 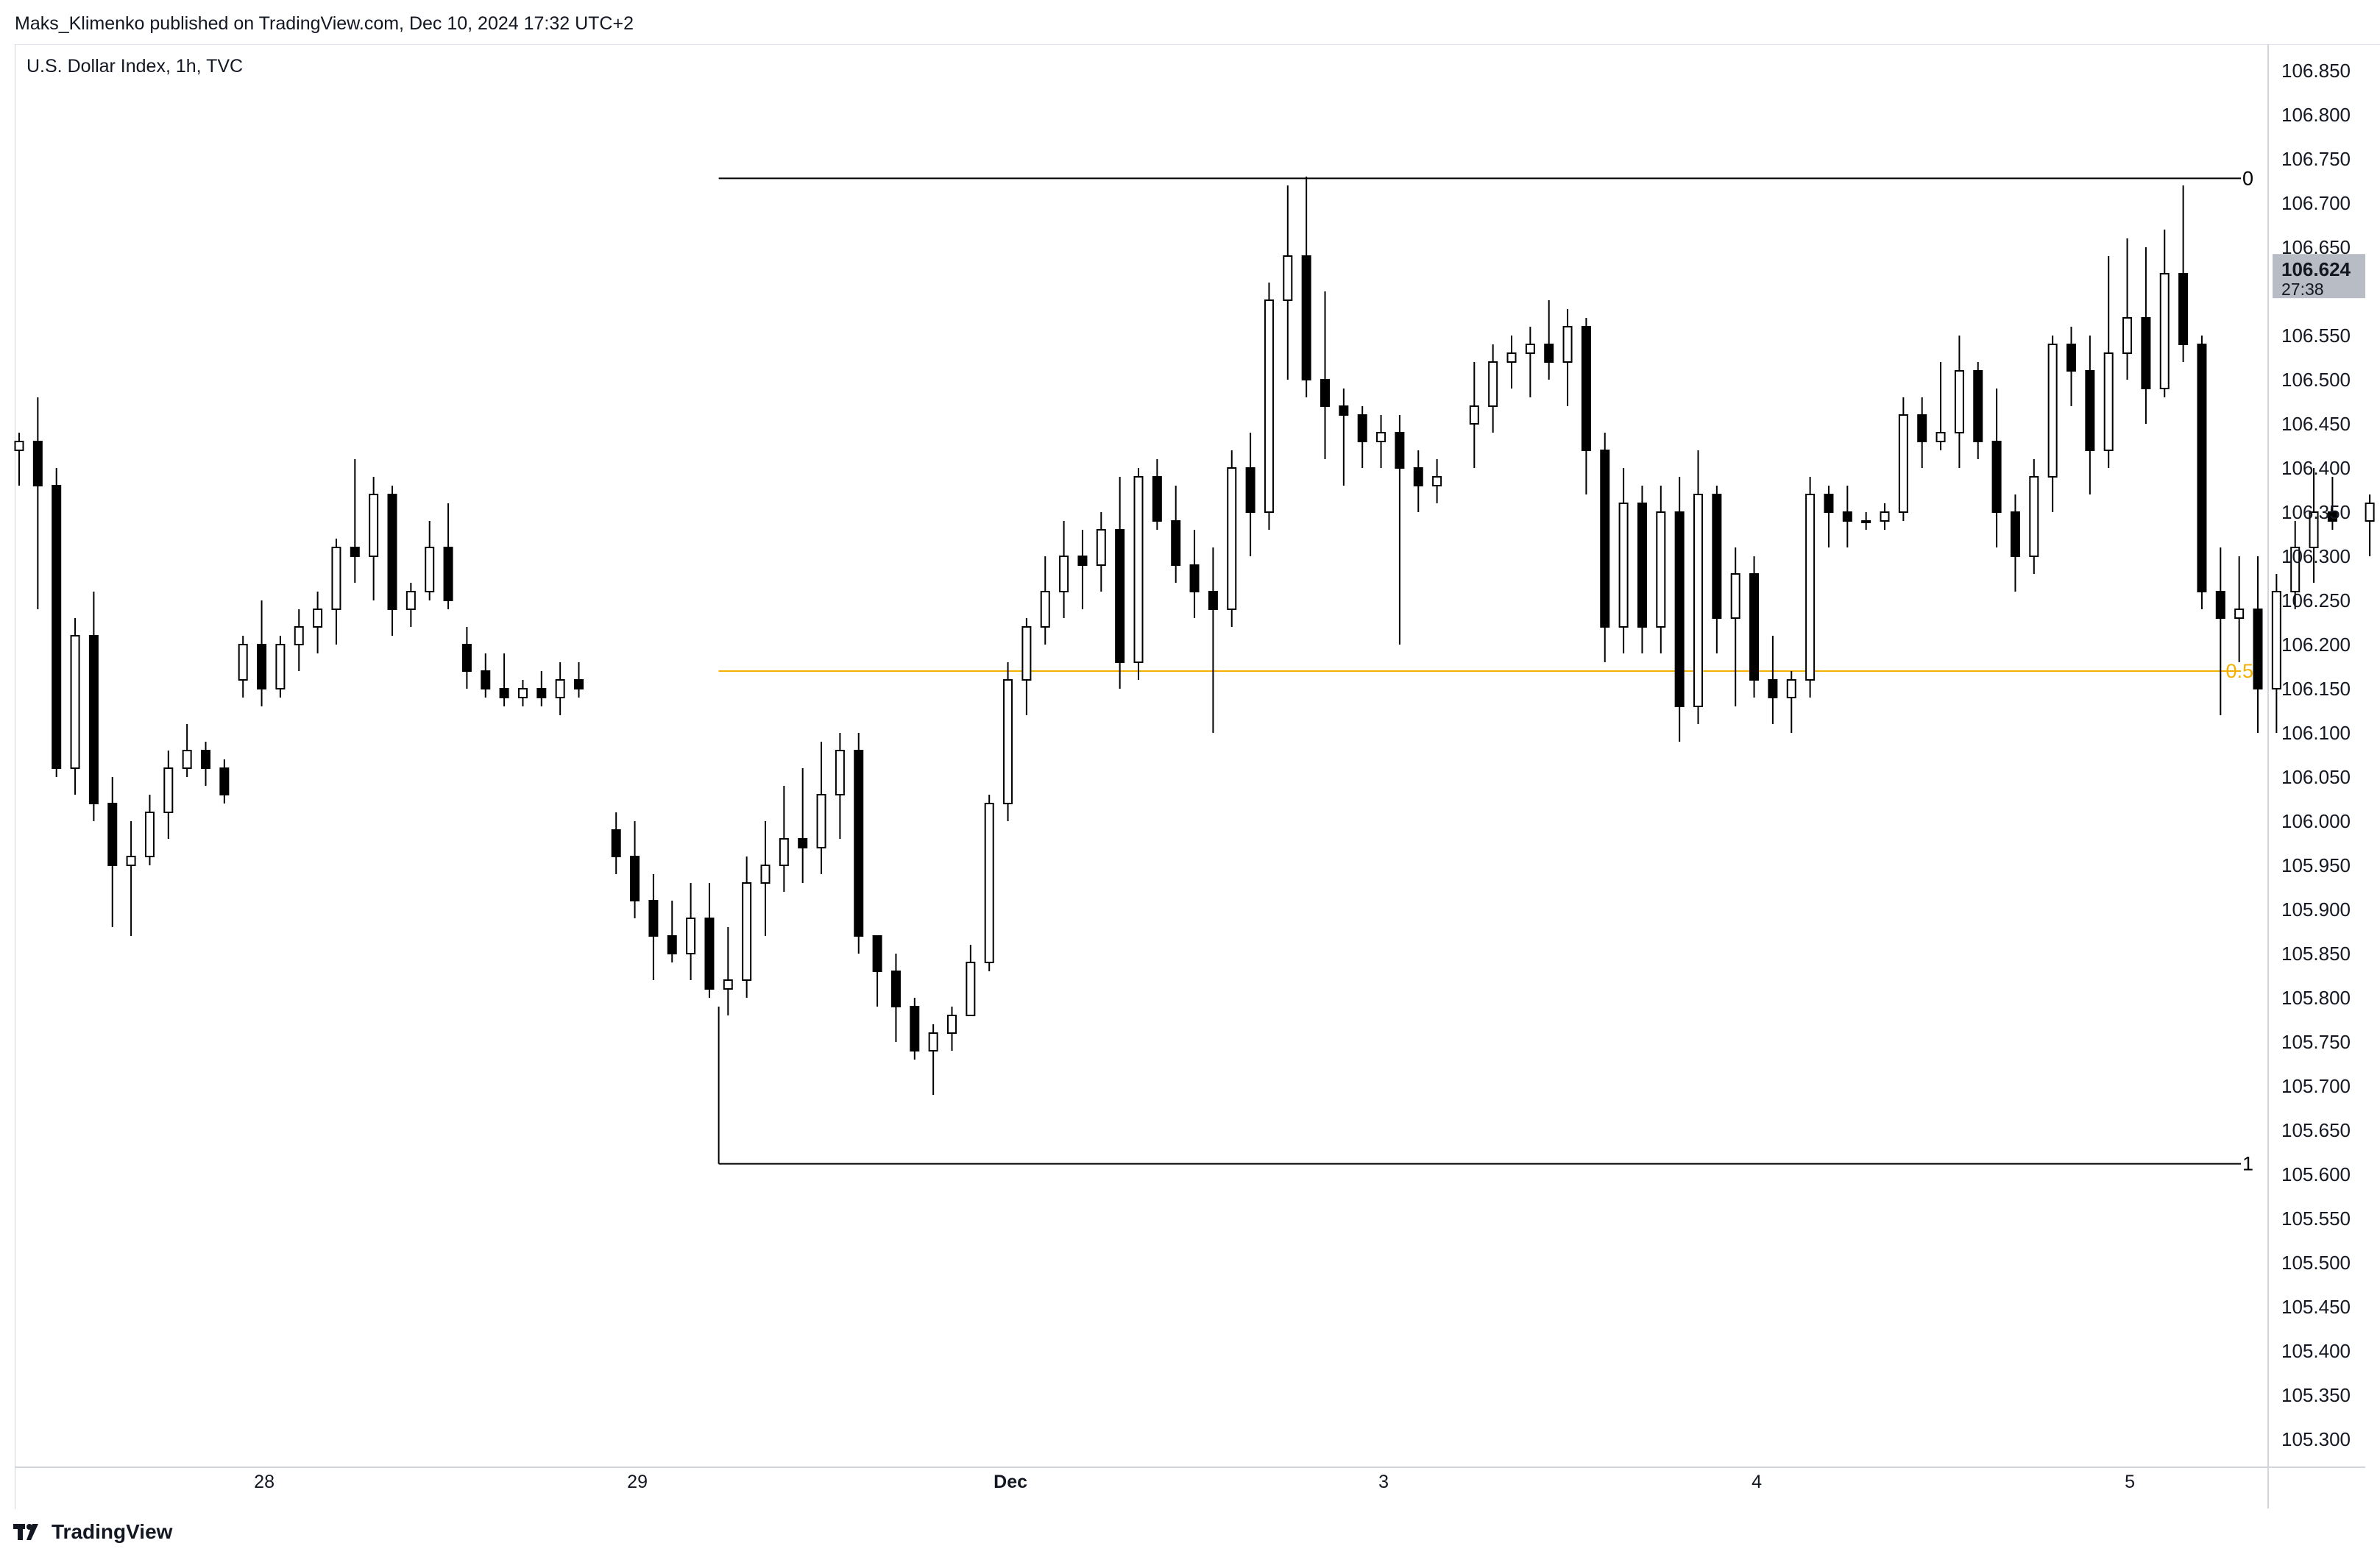 I want to click on price-tick-label: 106.450, so click(x=2316, y=424).